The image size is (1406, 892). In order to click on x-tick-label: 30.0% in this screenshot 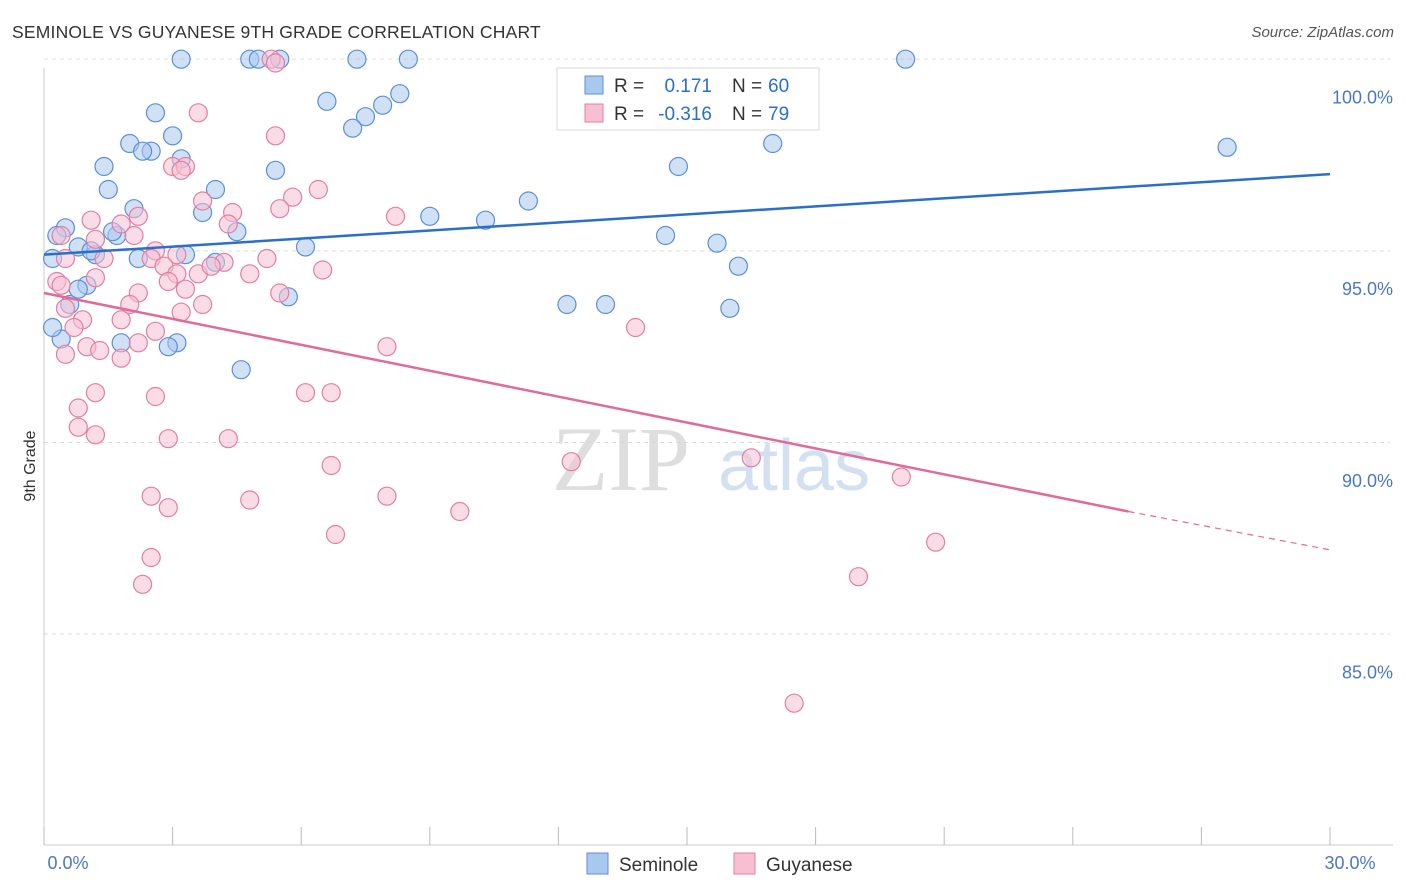, I will do `click(1349, 863)`.